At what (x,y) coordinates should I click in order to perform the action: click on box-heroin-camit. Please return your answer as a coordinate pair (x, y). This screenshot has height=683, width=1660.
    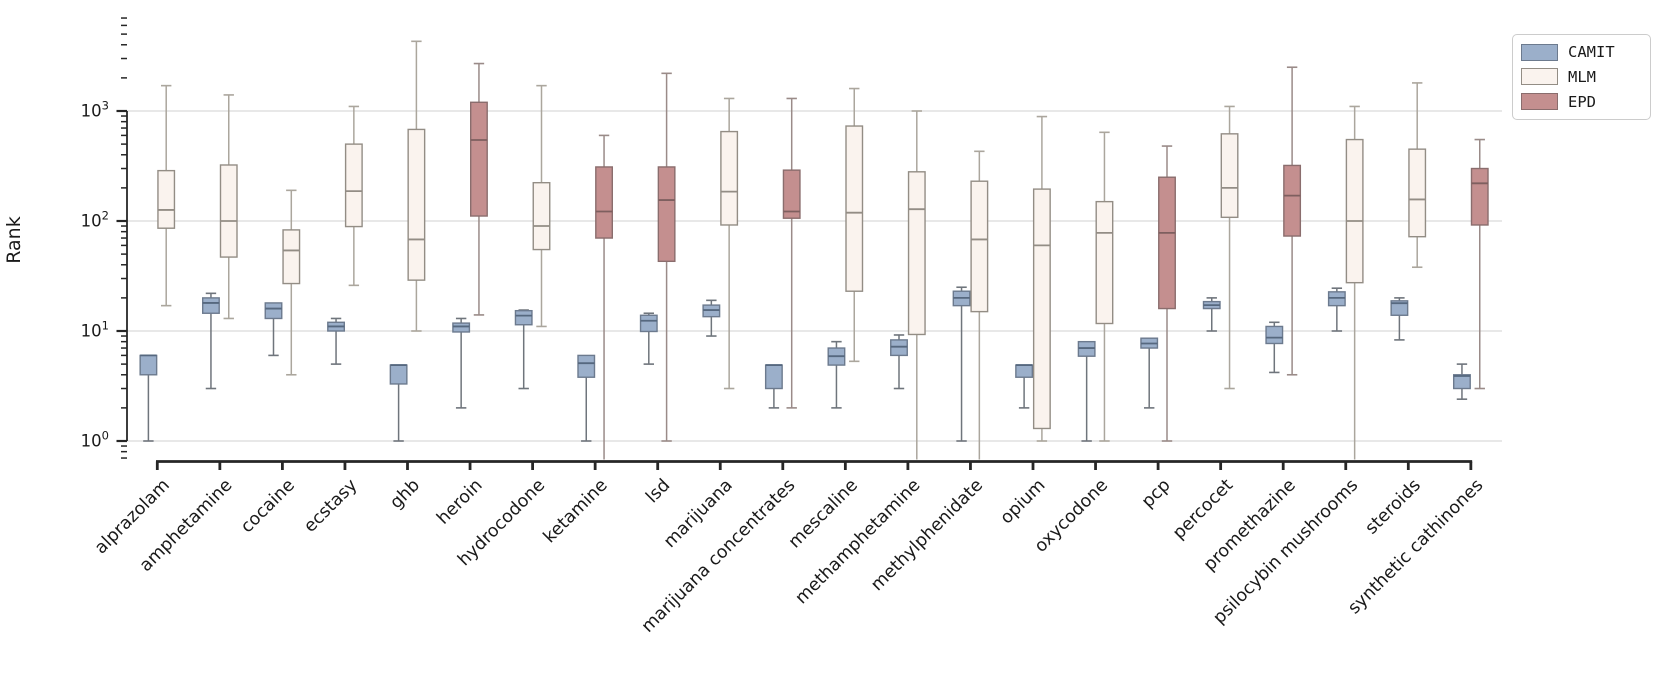
    Looking at the image, I should click on (461, 363).